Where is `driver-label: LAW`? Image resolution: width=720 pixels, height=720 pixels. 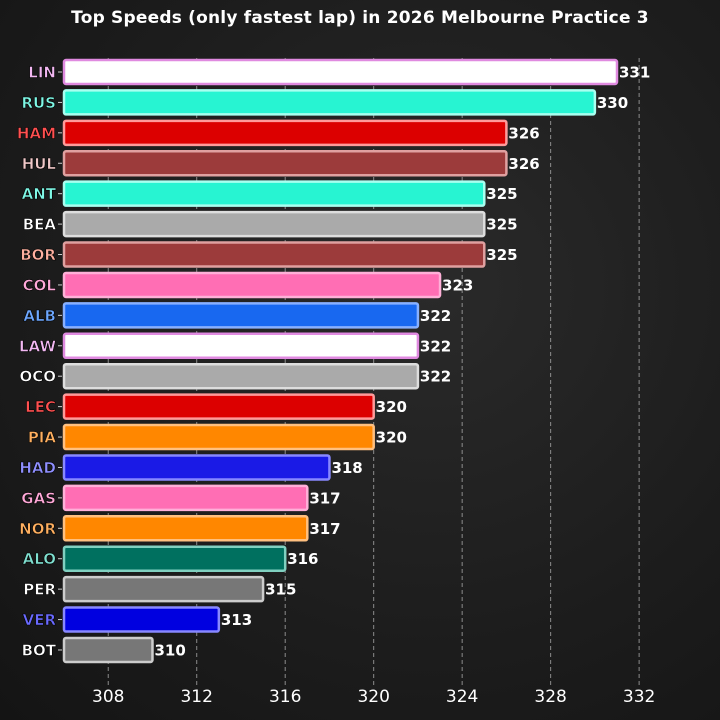
driver-label: LAW is located at coordinates (37, 346).